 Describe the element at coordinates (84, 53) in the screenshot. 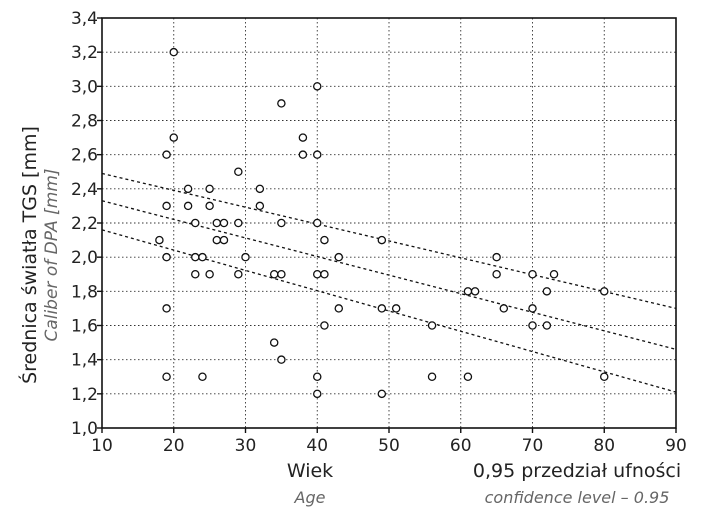

I see `y-tick-label: 3,2` at that location.